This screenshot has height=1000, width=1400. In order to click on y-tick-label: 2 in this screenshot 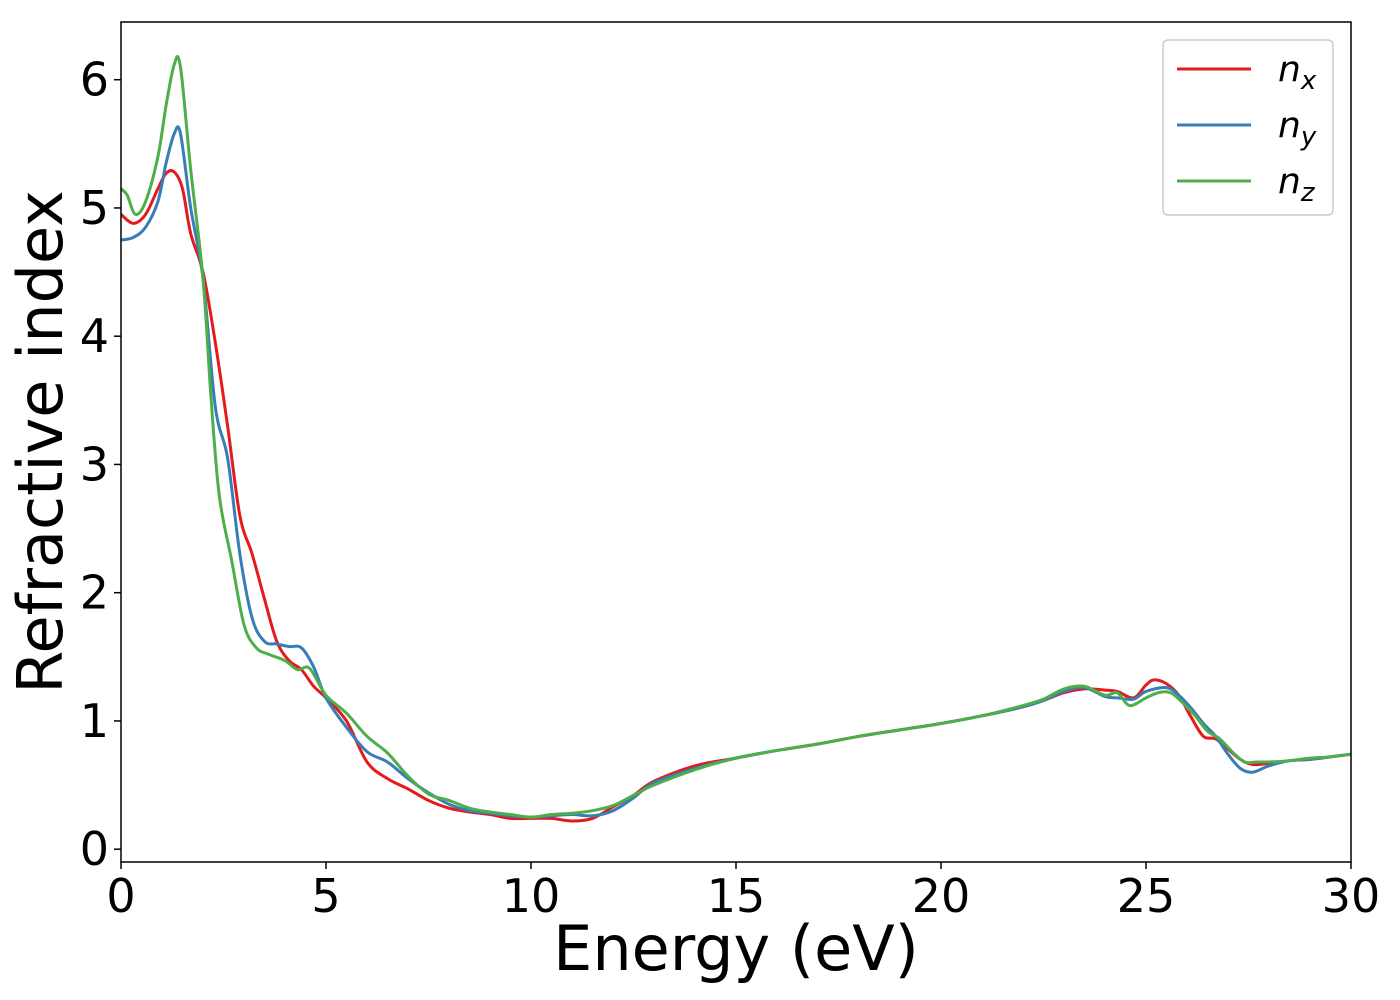, I will do `click(94, 593)`.